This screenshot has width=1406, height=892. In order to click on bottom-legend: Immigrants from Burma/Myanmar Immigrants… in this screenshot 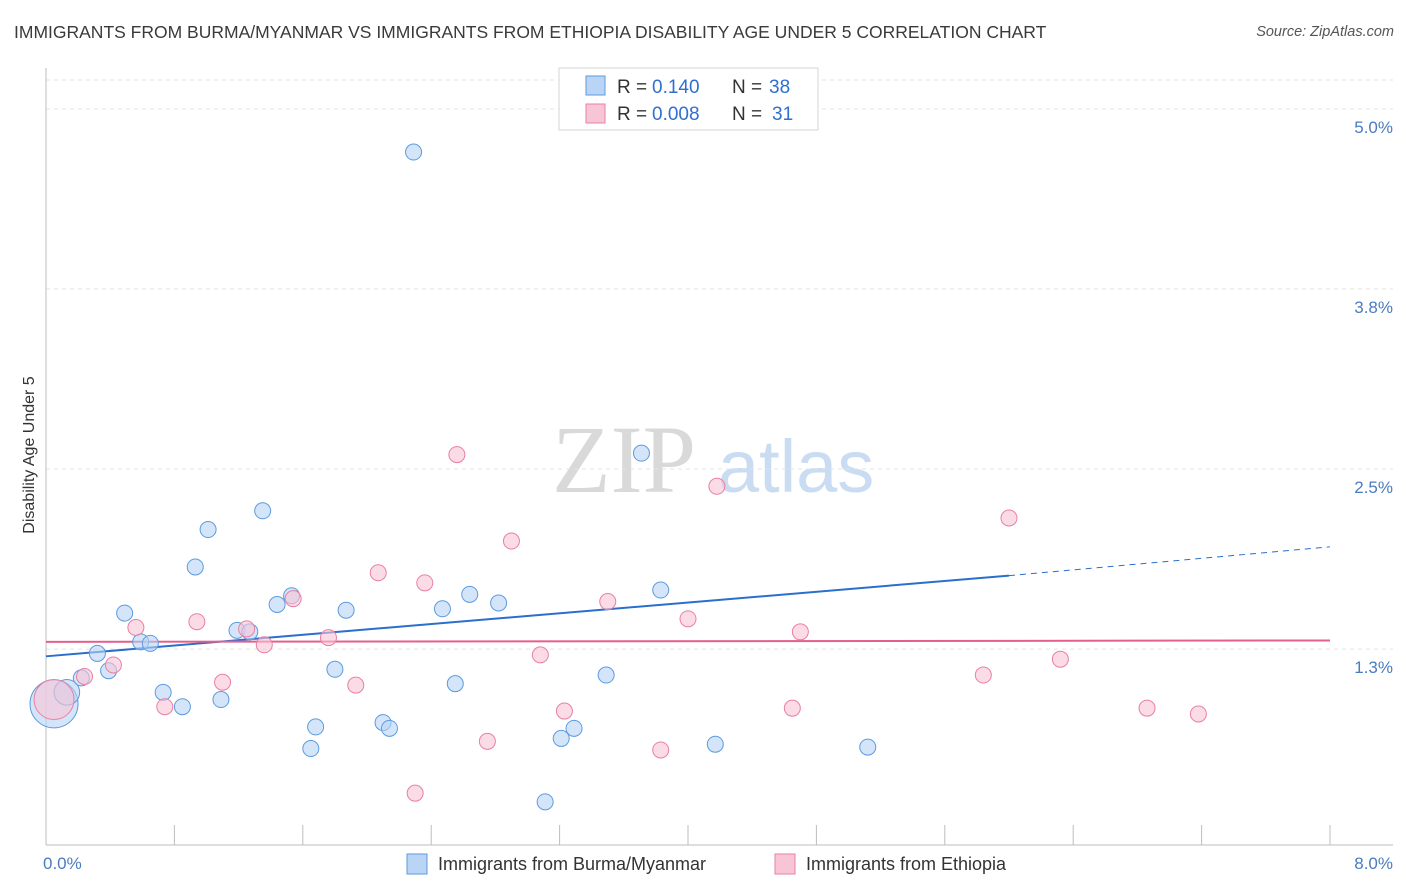, I will do `click(706, 864)`.